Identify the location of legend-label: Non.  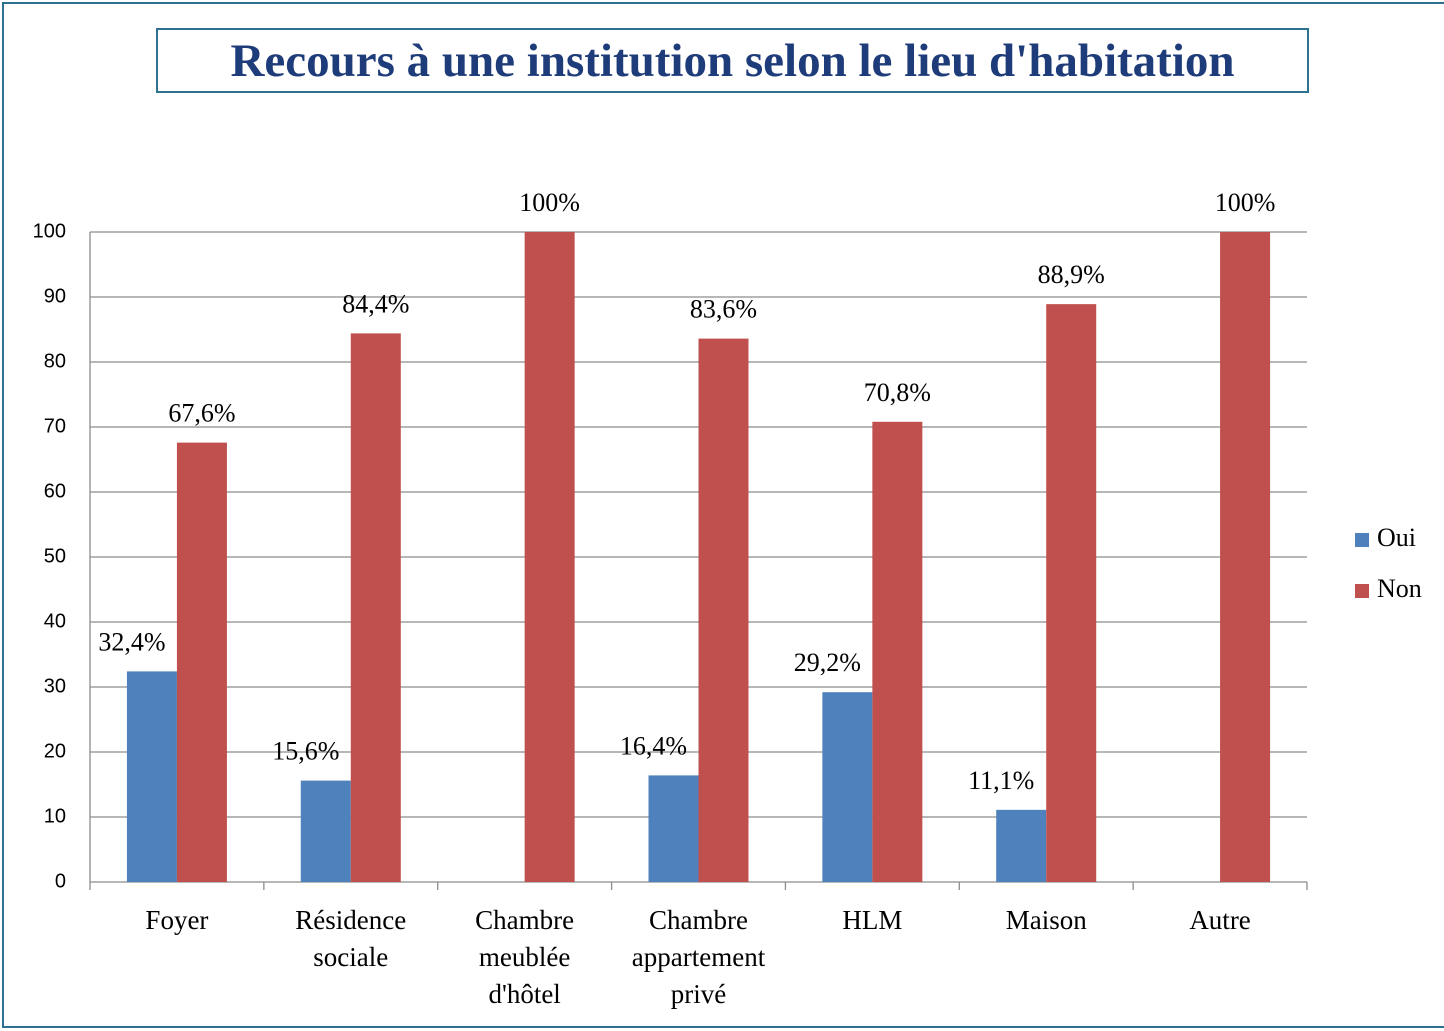
(1399, 588).